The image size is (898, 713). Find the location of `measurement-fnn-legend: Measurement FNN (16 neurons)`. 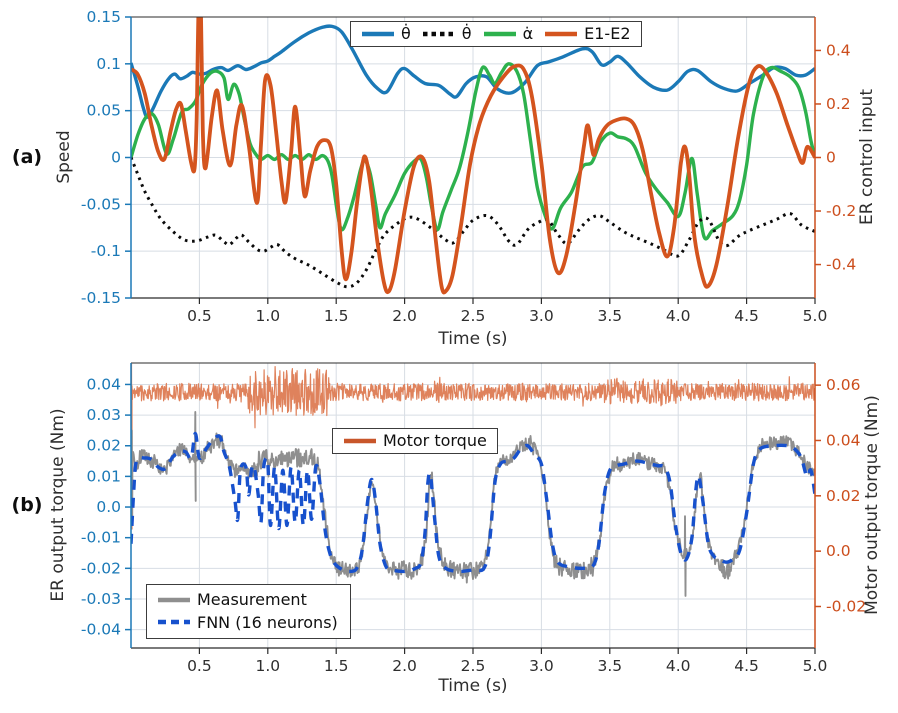

measurement-fnn-legend: Measurement FNN (16 neurons) is located at coordinates (248, 612).